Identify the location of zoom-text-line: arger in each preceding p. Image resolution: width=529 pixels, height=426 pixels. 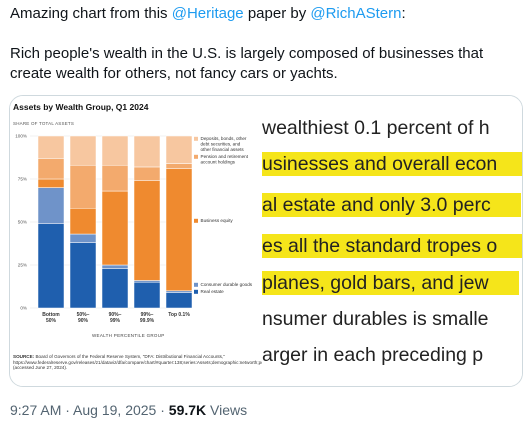
(373, 355).